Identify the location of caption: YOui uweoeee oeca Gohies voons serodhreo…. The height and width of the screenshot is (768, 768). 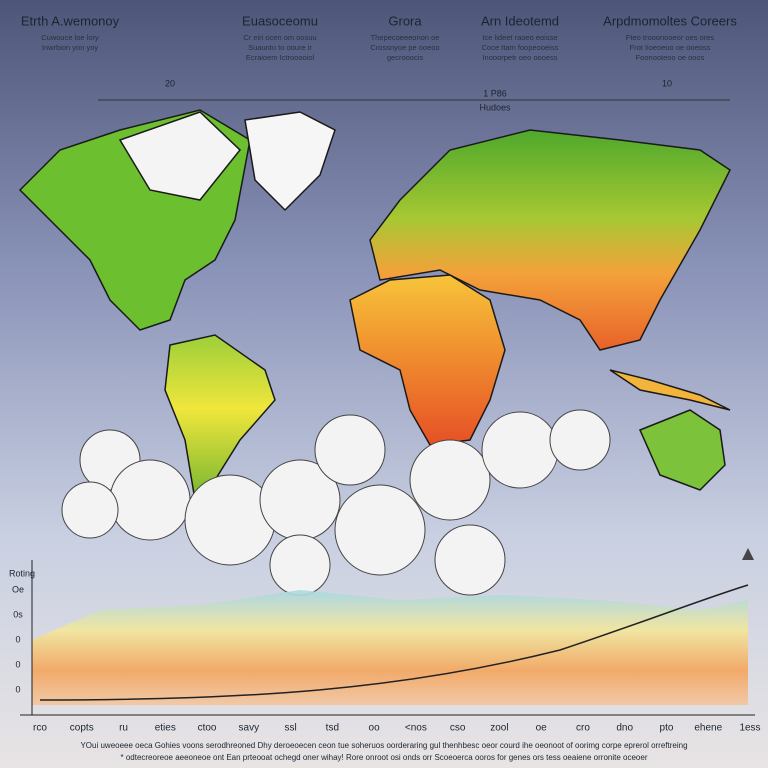
(383, 745).